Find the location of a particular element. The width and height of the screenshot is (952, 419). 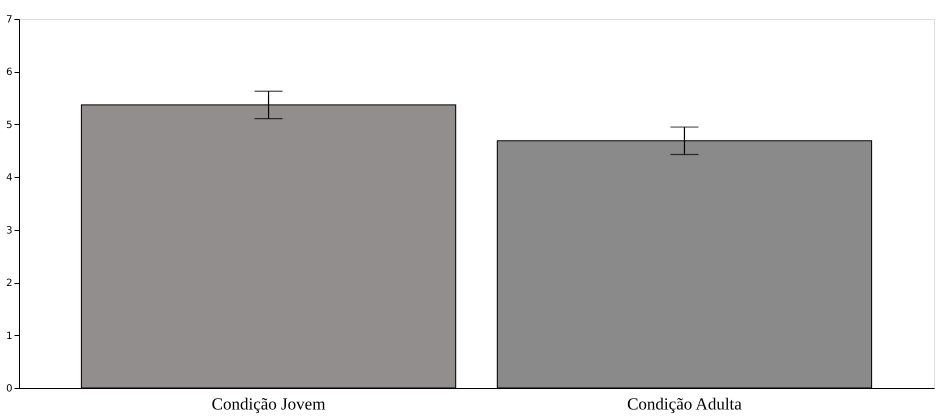

y-tick-label: 1 is located at coordinates (9, 336).